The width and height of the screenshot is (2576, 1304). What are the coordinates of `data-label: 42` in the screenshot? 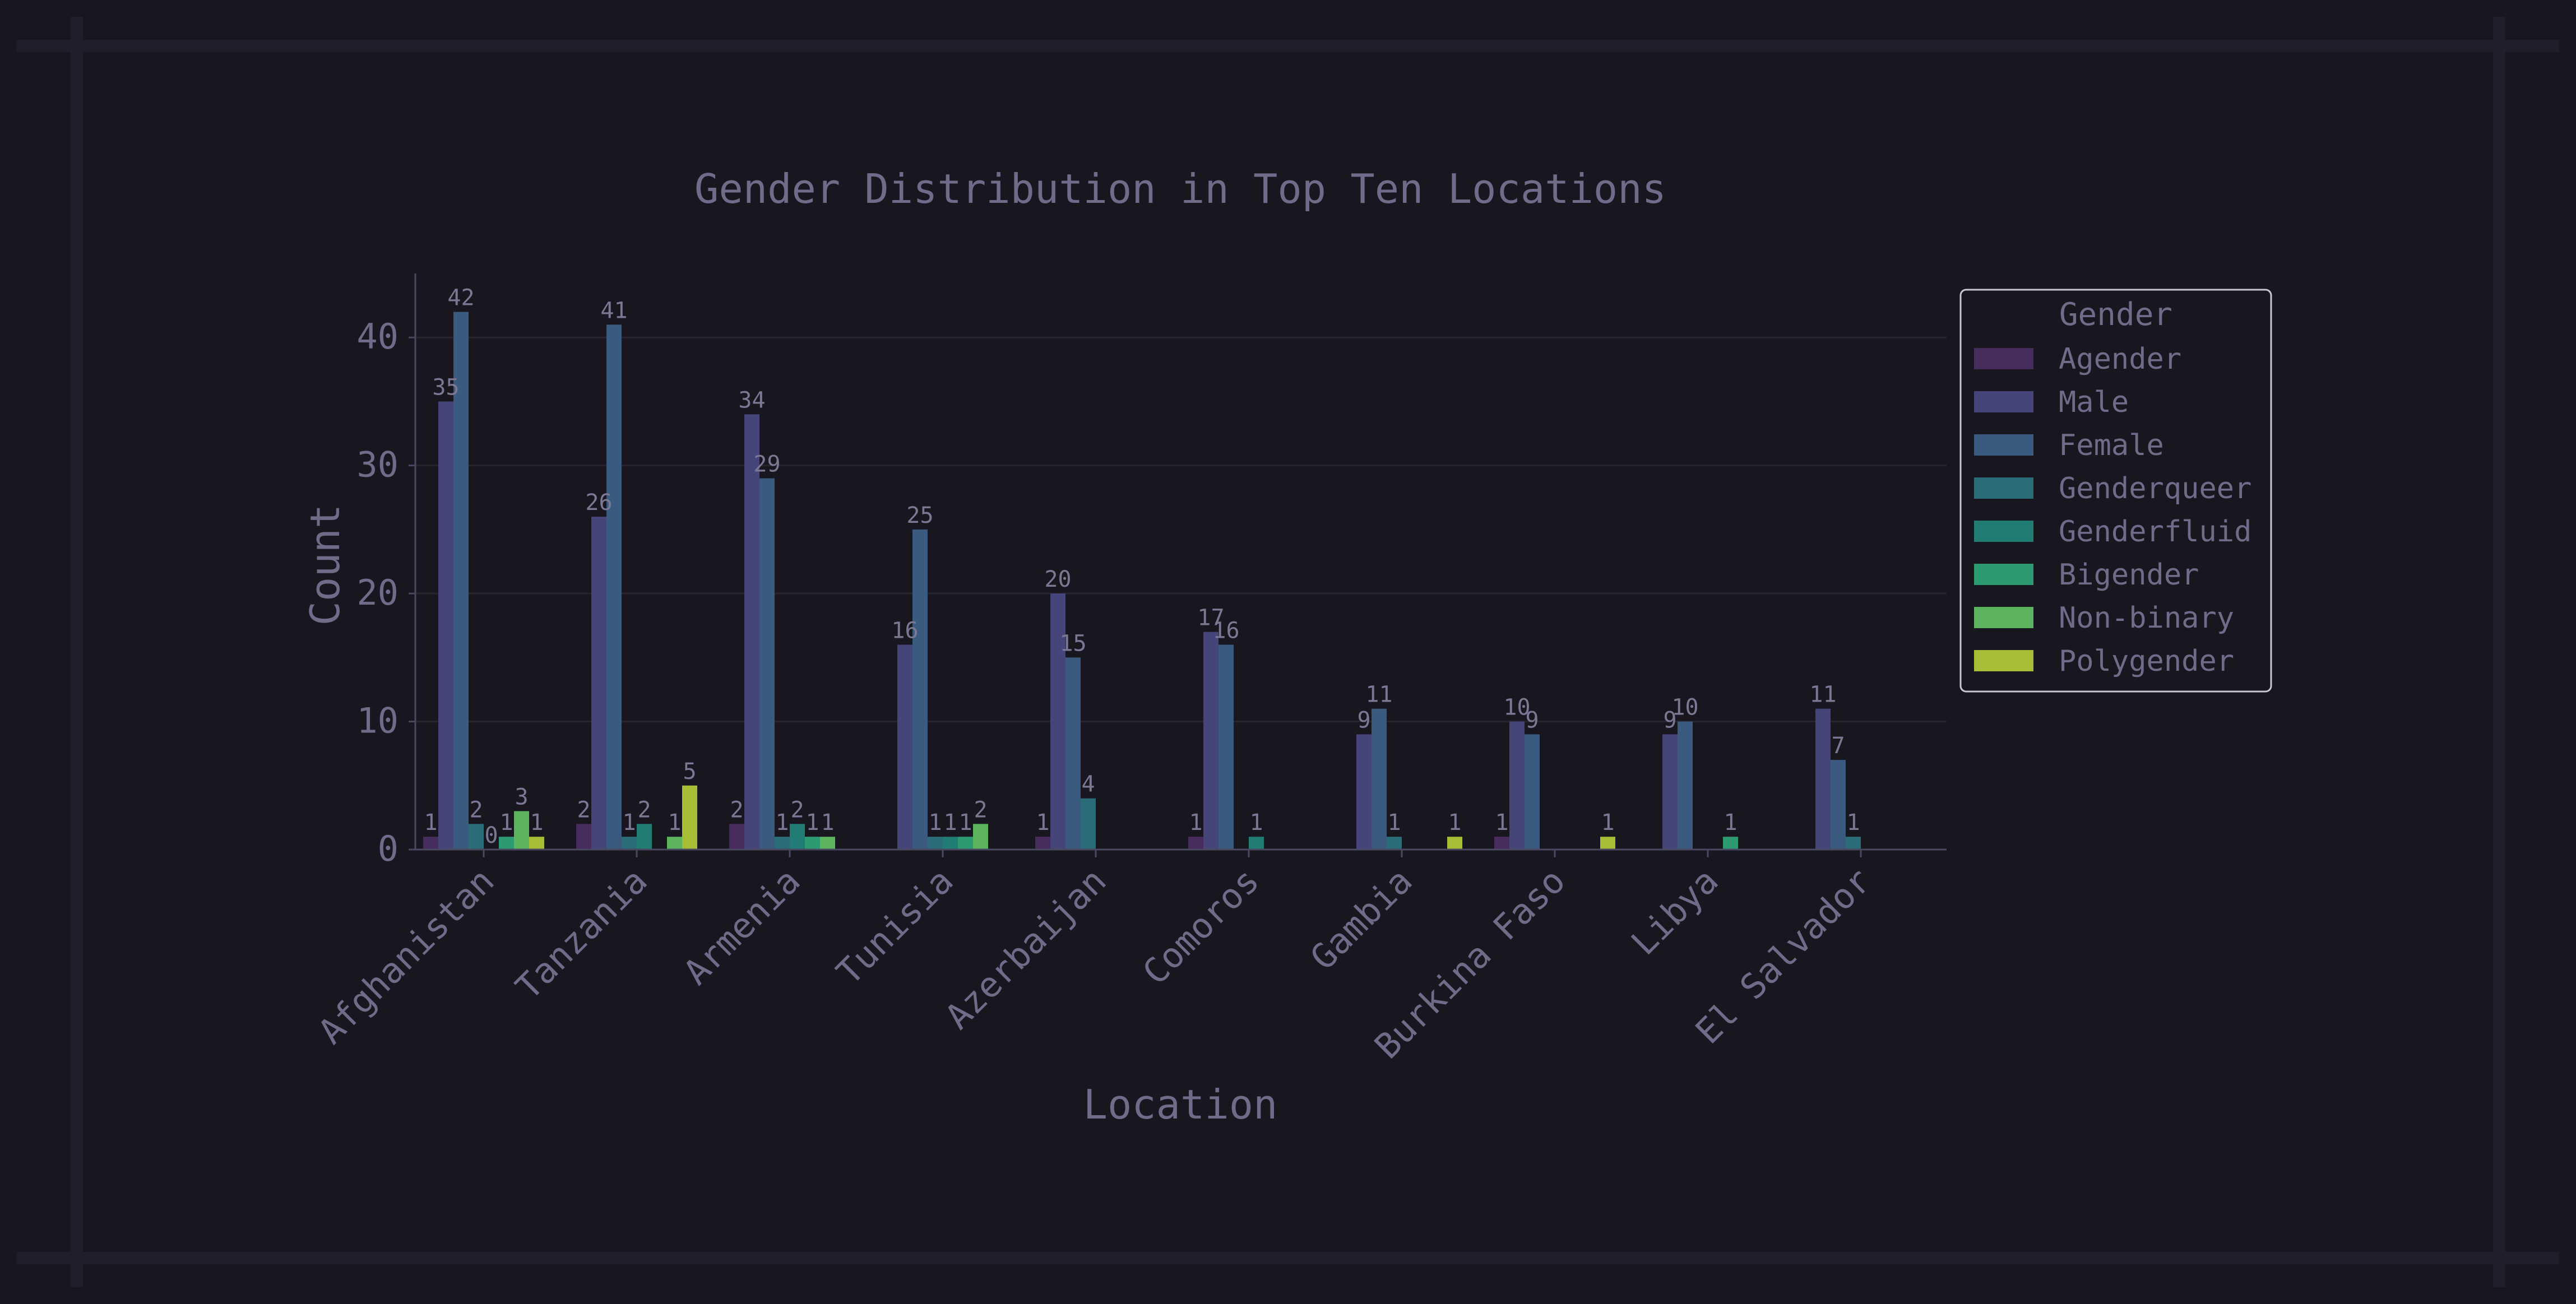 It's located at (460, 298).